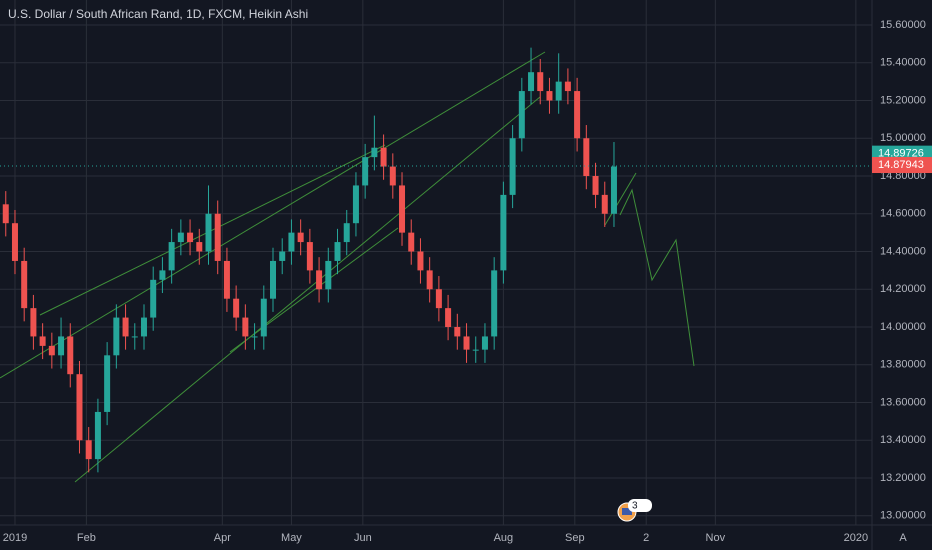  What do you see at coordinates (901, 154) in the screenshot?
I see `price-badge-label: 14.89726` at bounding box center [901, 154].